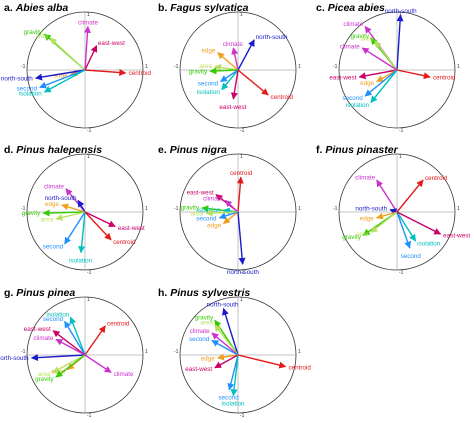 This screenshot has width=474, height=423. What do you see at coordinates (320, 150) in the screenshot?
I see `panel-letter: f.` at bounding box center [320, 150].